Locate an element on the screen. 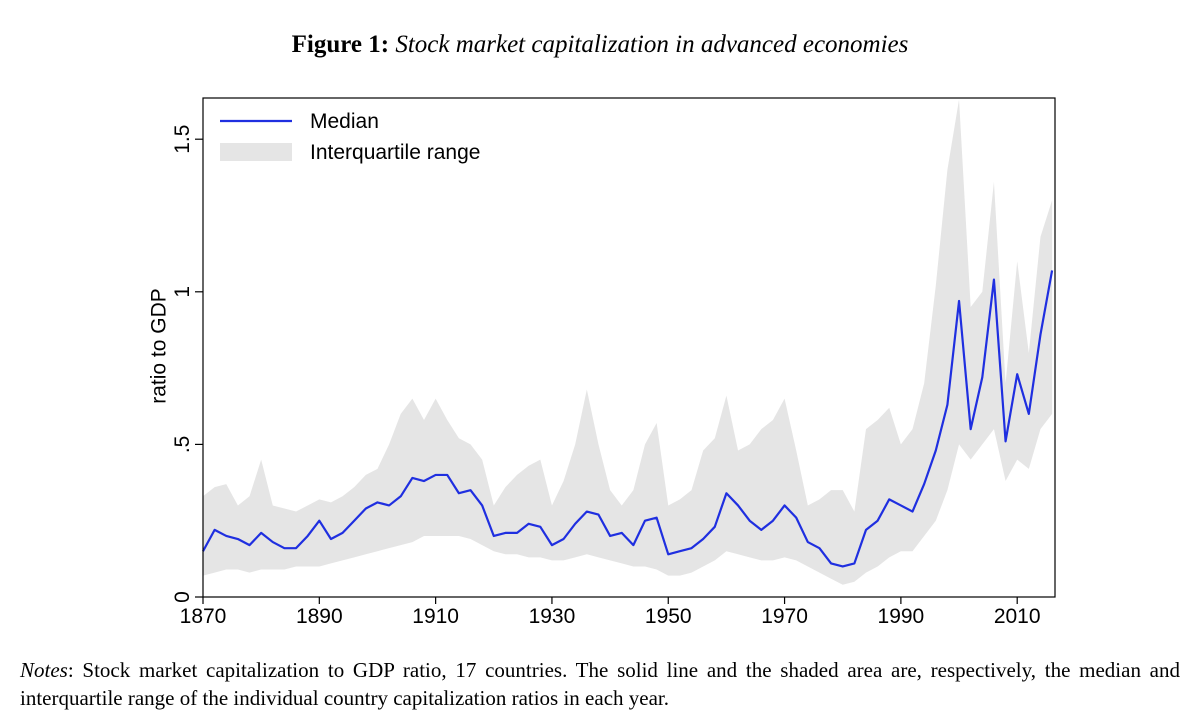  x-tick-label: 1990 is located at coordinates (901, 616).